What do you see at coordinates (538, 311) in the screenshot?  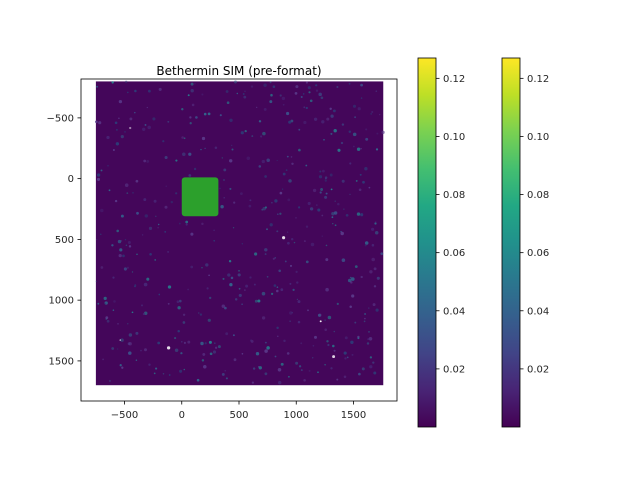 I see `colorbar-tick-label: 0.04` at bounding box center [538, 311].